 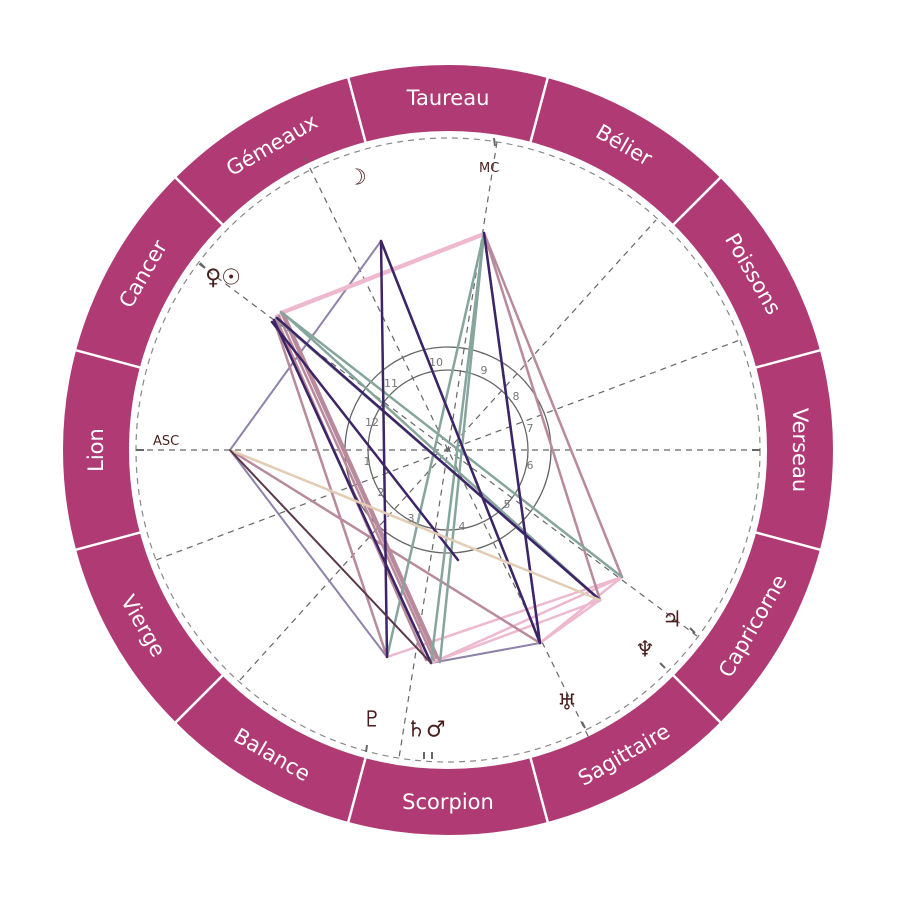 I want to click on house-number-9: 9, so click(x=484, y=370).